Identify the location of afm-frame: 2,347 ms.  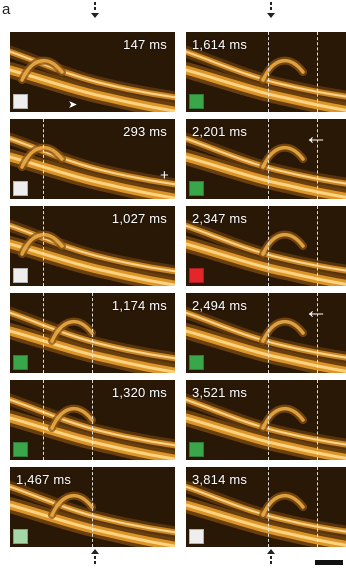
(266, 246).